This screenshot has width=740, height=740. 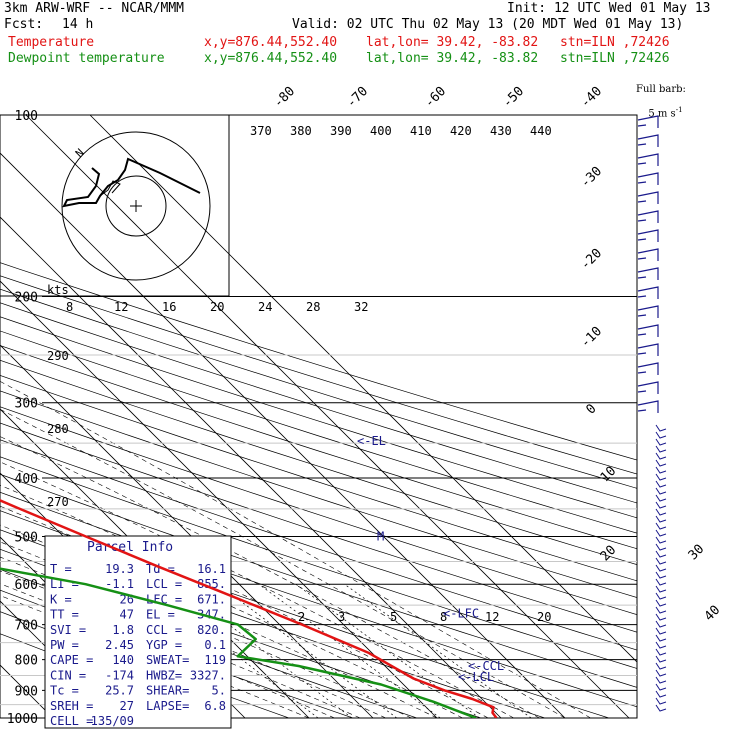 What do you see at coordinates (461, 131) in the screenshot?
I see `theta-label: 420` at bounding box center [461, 131].